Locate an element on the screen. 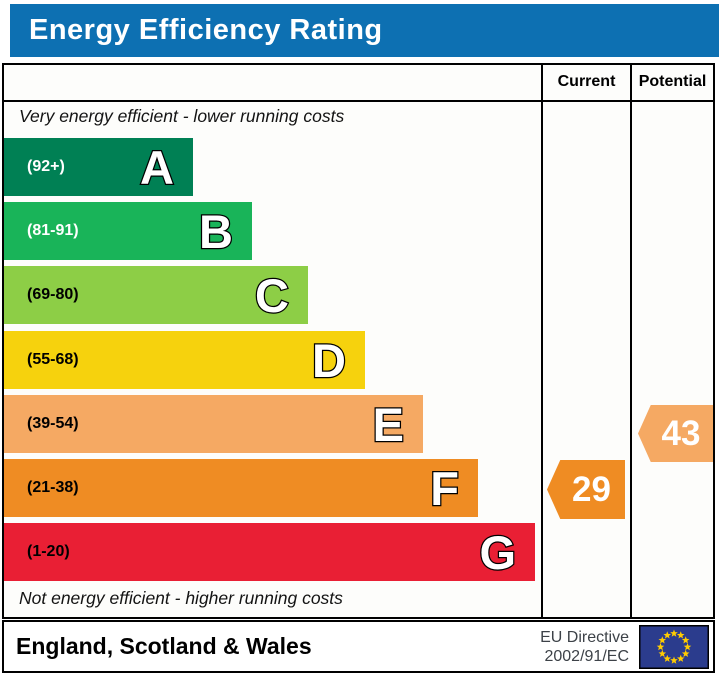  band-letter: E is located at coordinates (388, 424).